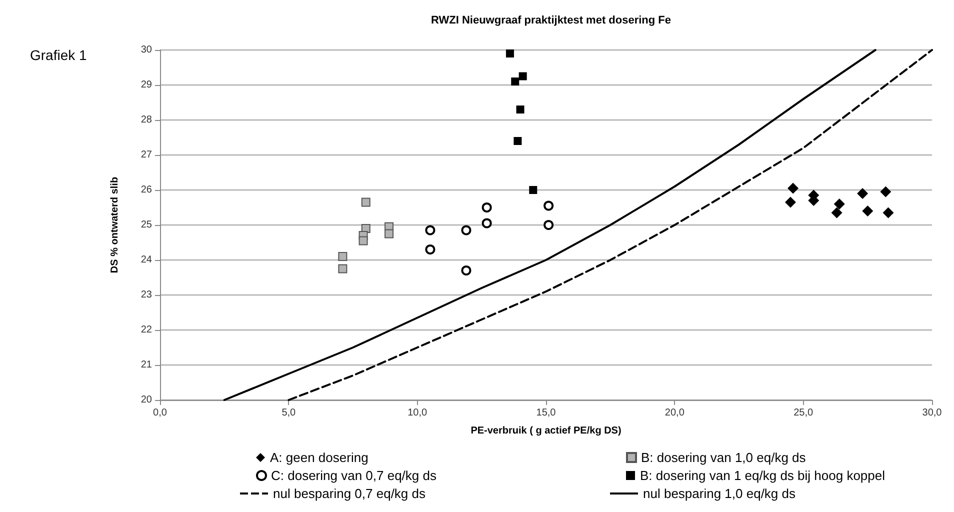 This screenshot has height=512, width=954. Describe the element at coordinates (146, 85) in the screenshot. I see `y-tick-label: 29` at that location.